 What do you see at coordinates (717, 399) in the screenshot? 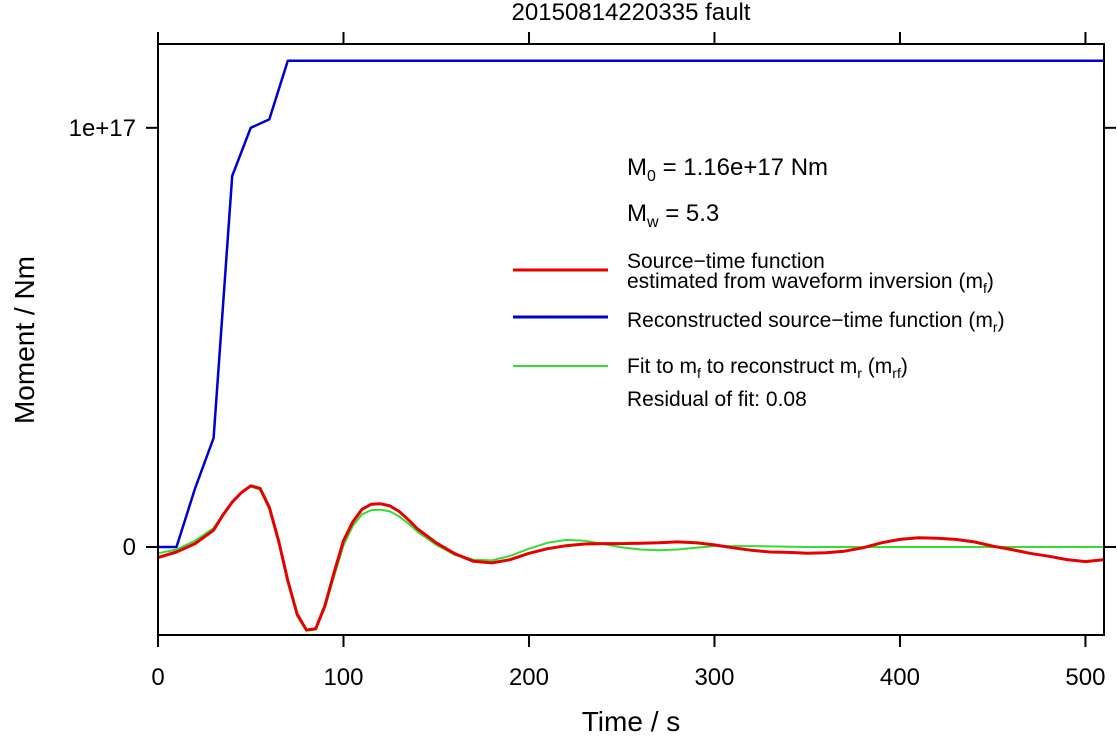
I see `annotation-residual: Residual of fit: 0.08` at bounding box center [717, 399].